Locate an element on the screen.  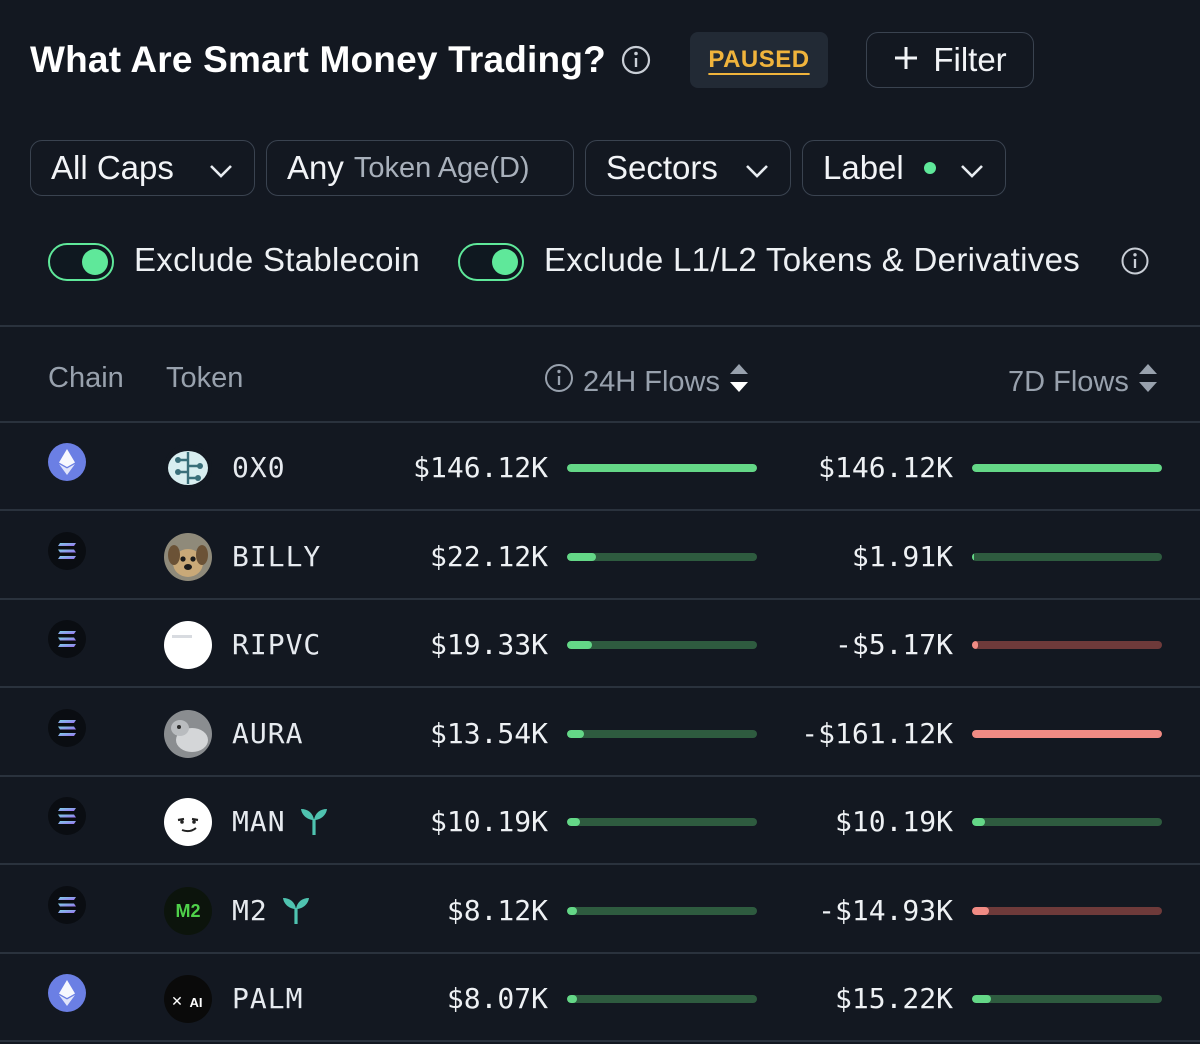
caps-dropdown: All Caps is located at coordinates (142, 168).